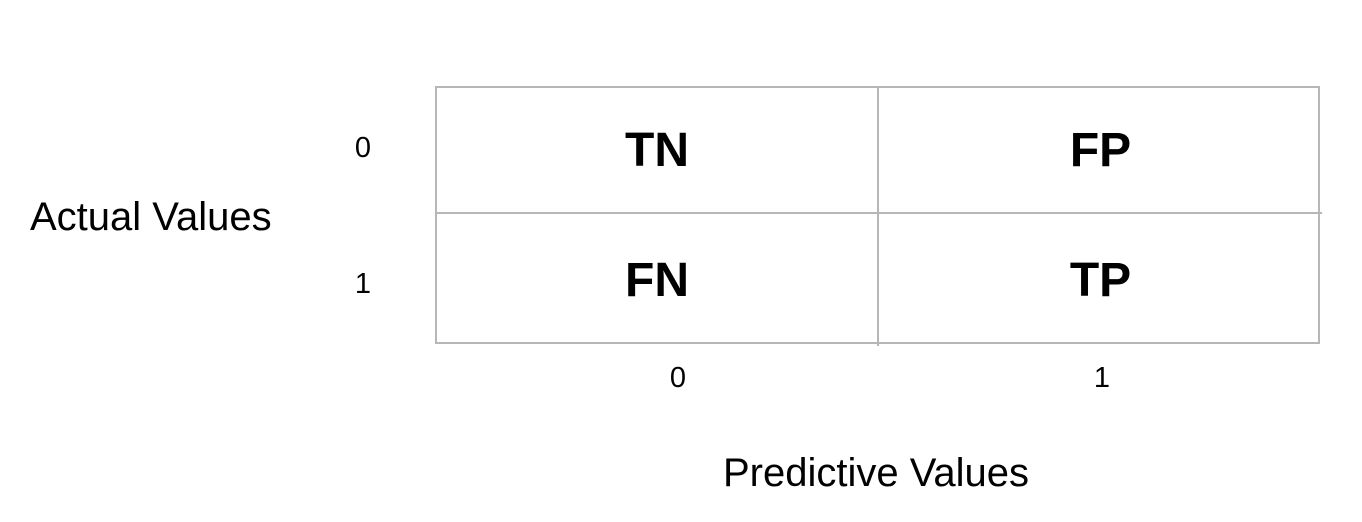 The height and width of the screenshot is (522, 1362). Describe the element at coordinates (658, 280) in the screenshot. I see `cell-false-negative: FN` at that location.